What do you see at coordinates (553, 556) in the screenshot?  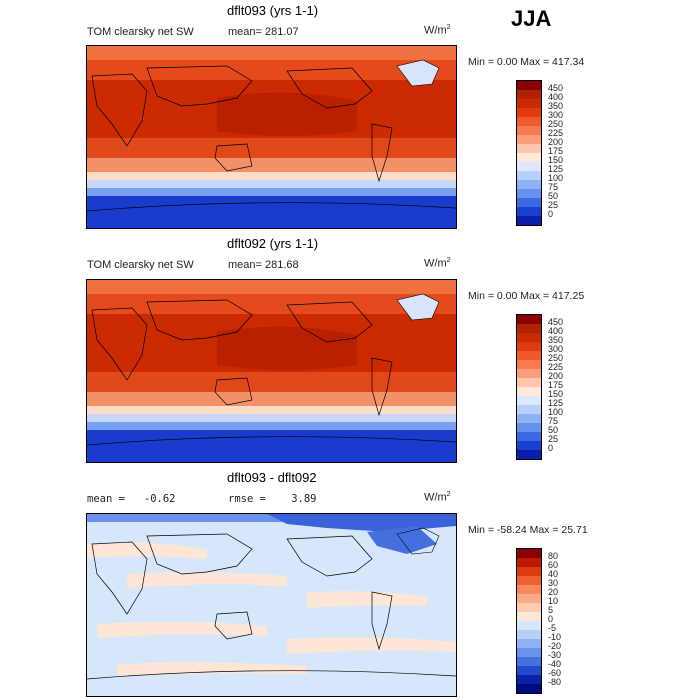 I see `colorbar-label: 80` at bounding box center [553, 556].